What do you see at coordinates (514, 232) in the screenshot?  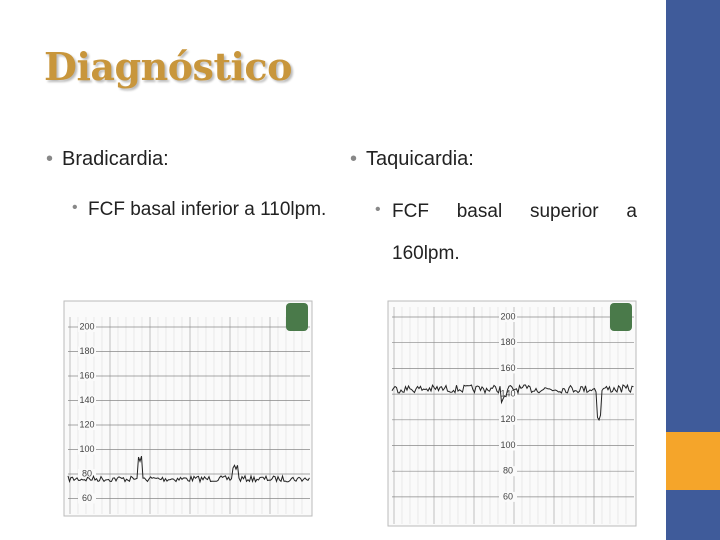 I see `bullet-item: FCF basal superior a 160lpm.` at bounding box center [514, 232].